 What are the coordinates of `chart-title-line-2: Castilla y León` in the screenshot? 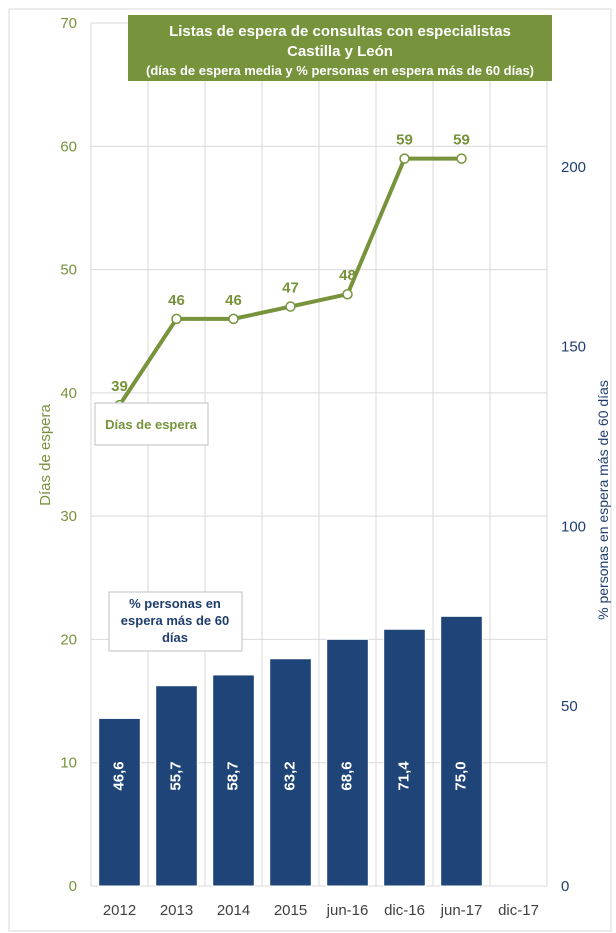 It's located at (340, 51).